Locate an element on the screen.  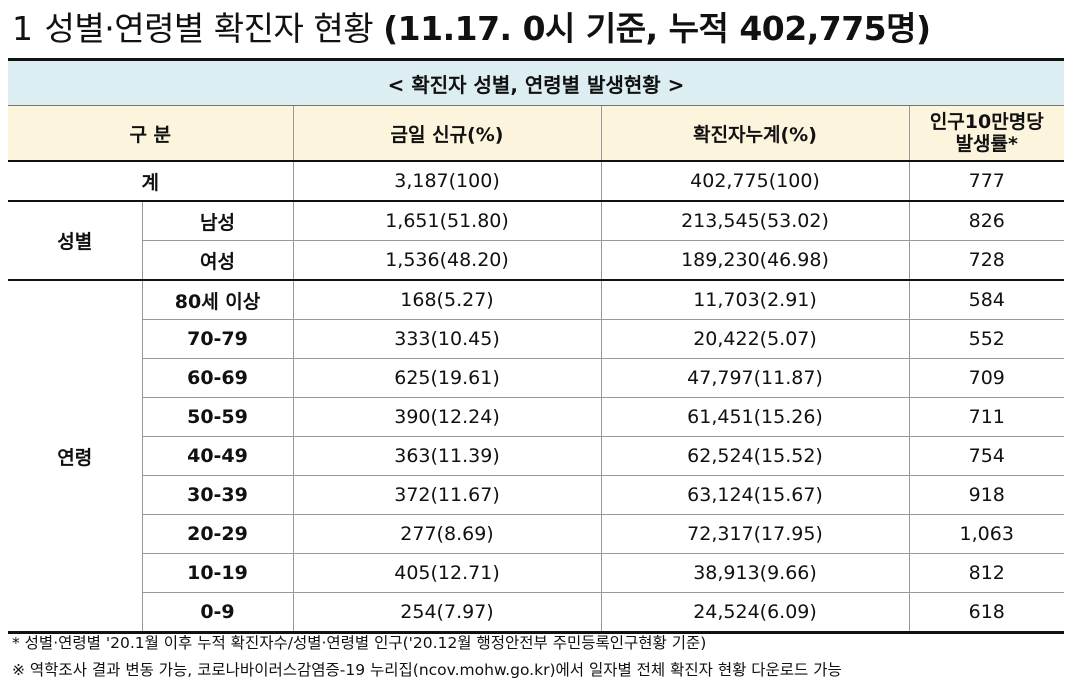
table-caption: < 확진자 성별, 연령별 발생현황 > is located at coordinates (536, 82).